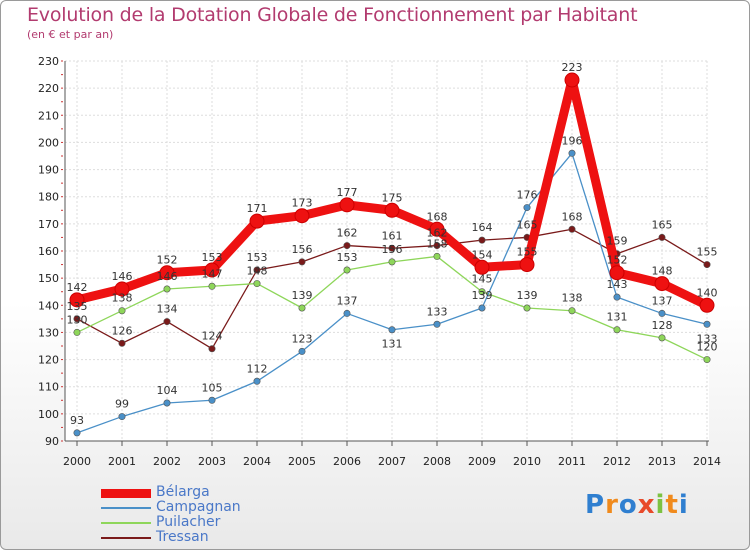  What do you see at coordinates (48, 115) in the screenshot?
I see `y-tick-label: 210` at bounding box center [48, 115].